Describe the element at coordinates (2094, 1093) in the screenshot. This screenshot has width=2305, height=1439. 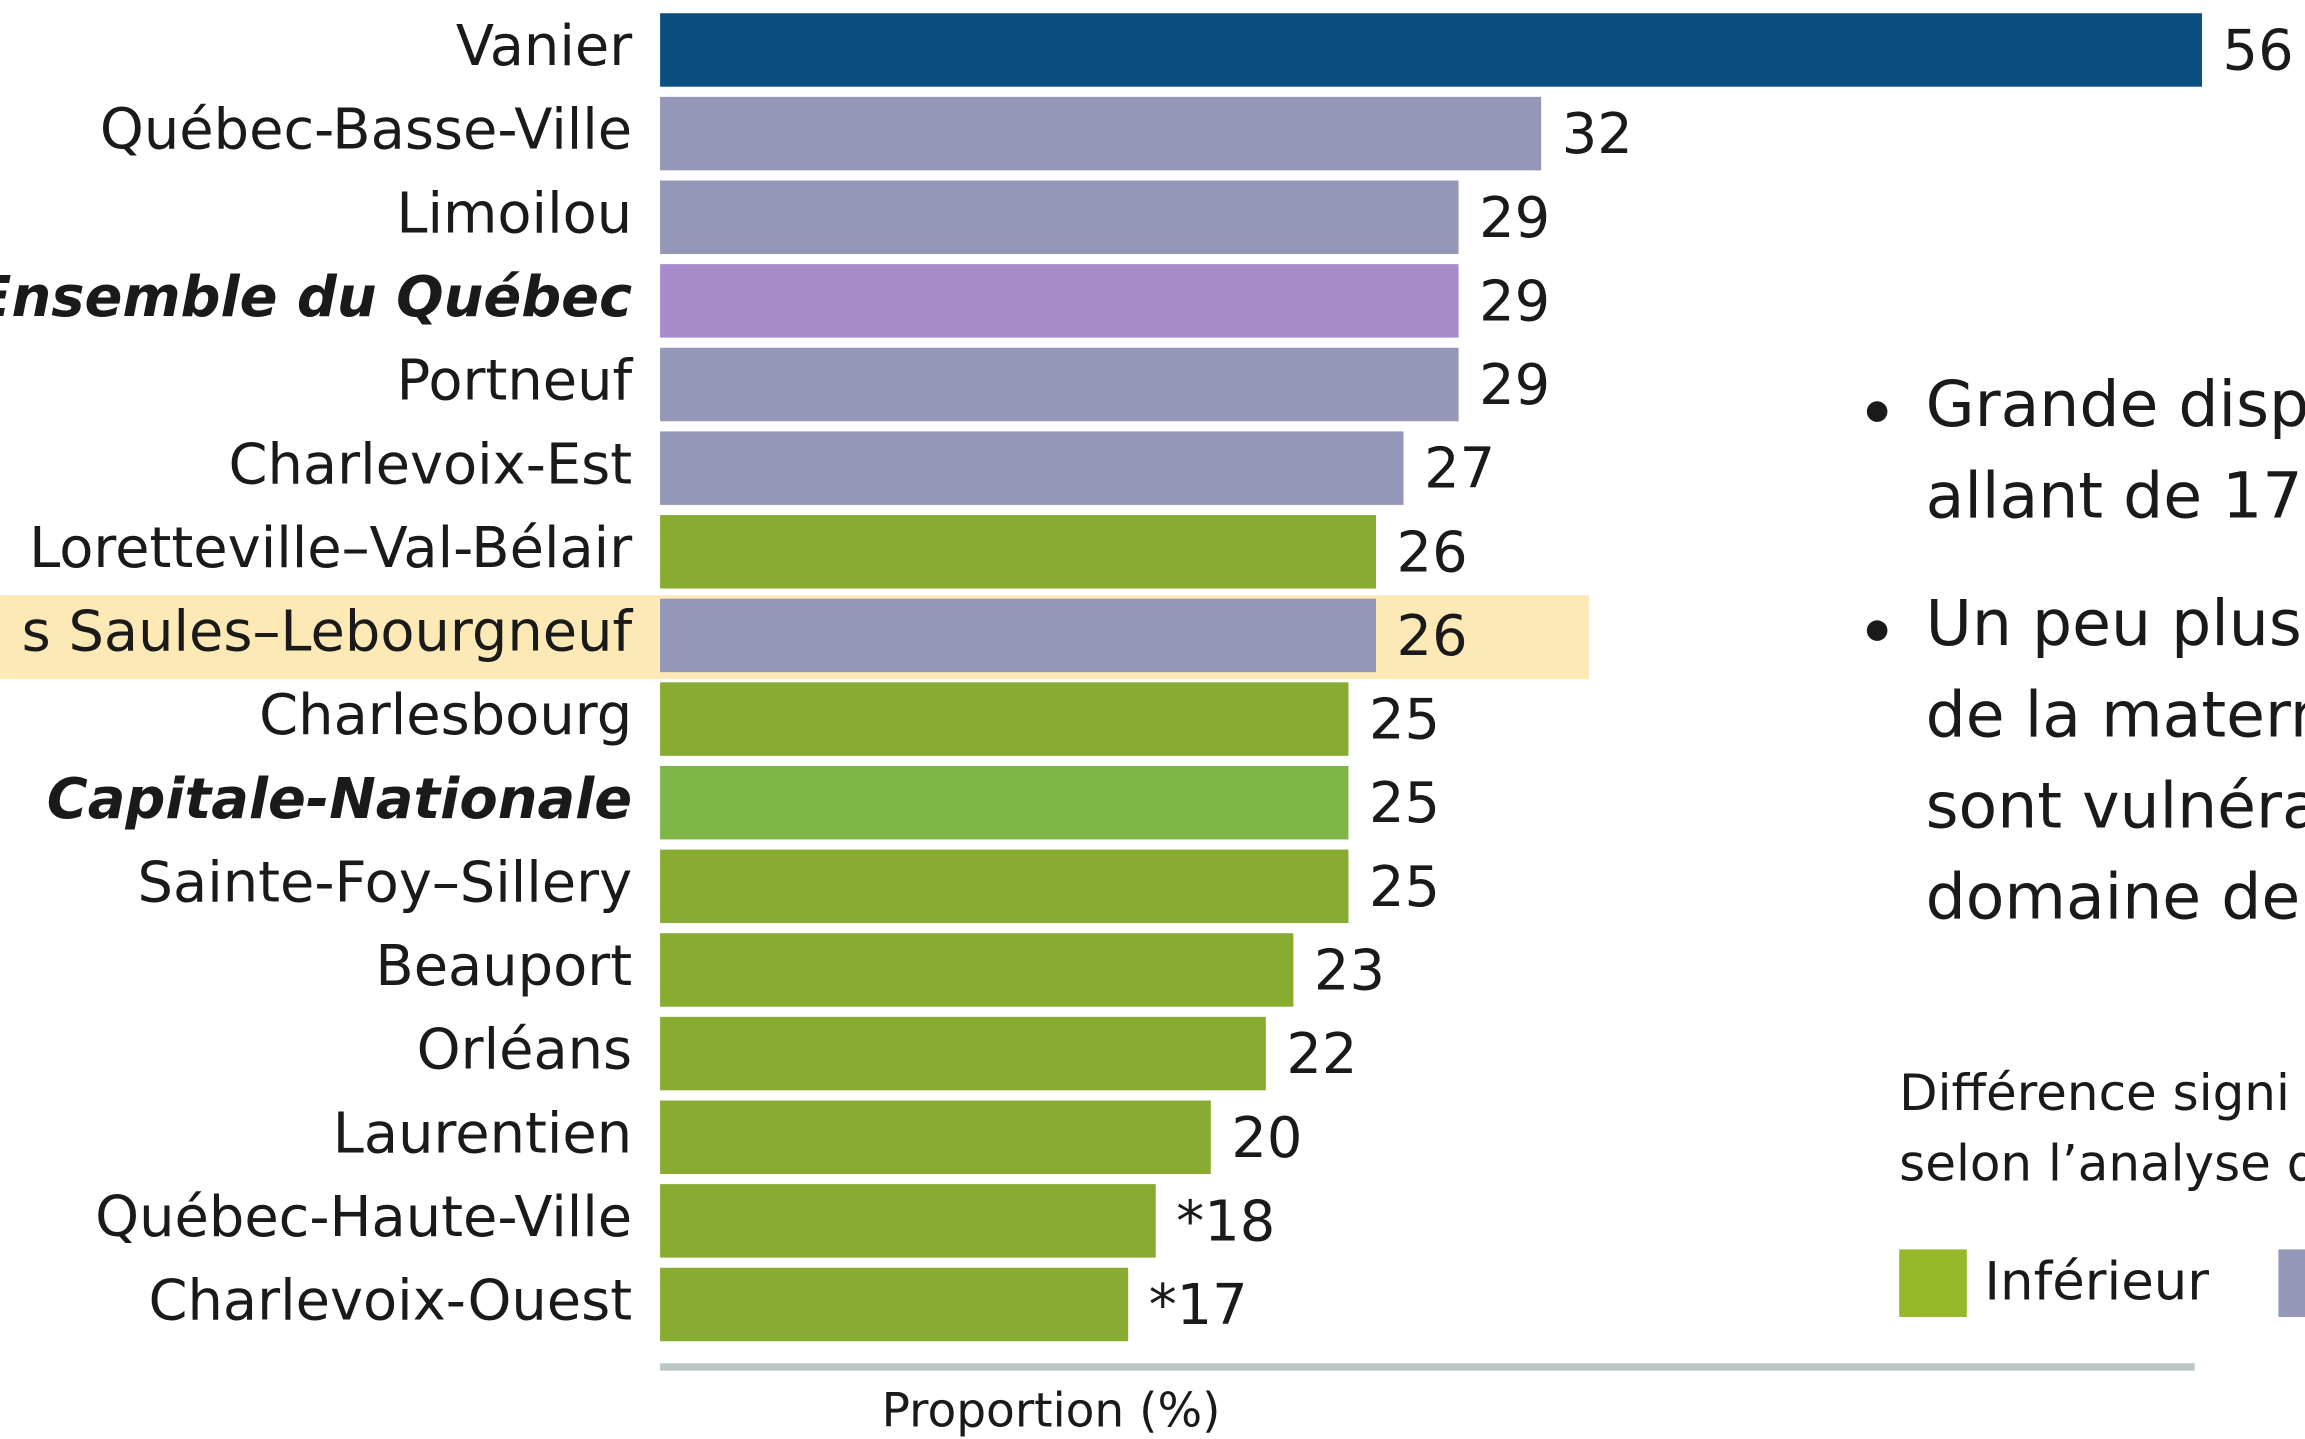
I see `legend-title: Différence signi` at that location.